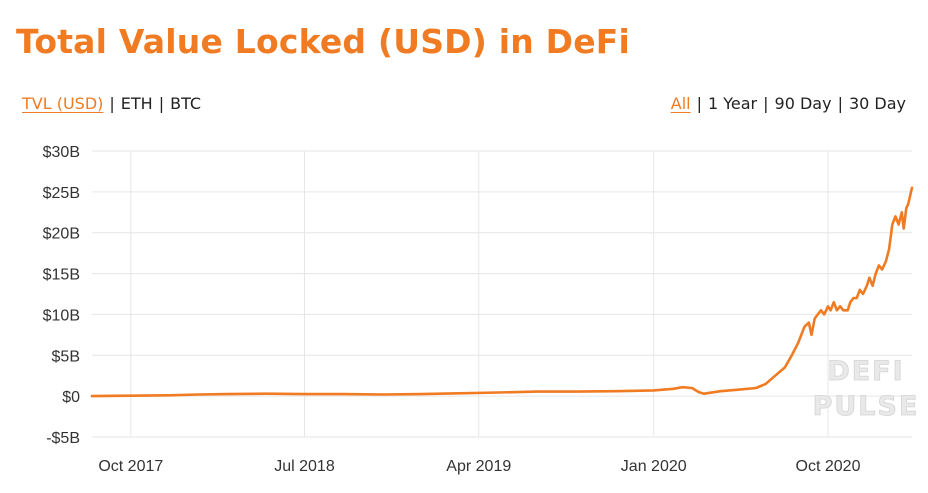  What do you see at coordinates (323, 41) in the screenshot?
I see `page-title: Total Value Locked (USD) in DeFi` at bounding box center [323, 41].